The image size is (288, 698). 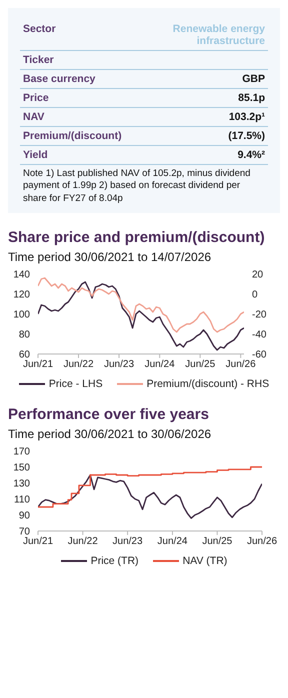 I want to click on text: GBP, so click(x=253, y=79).